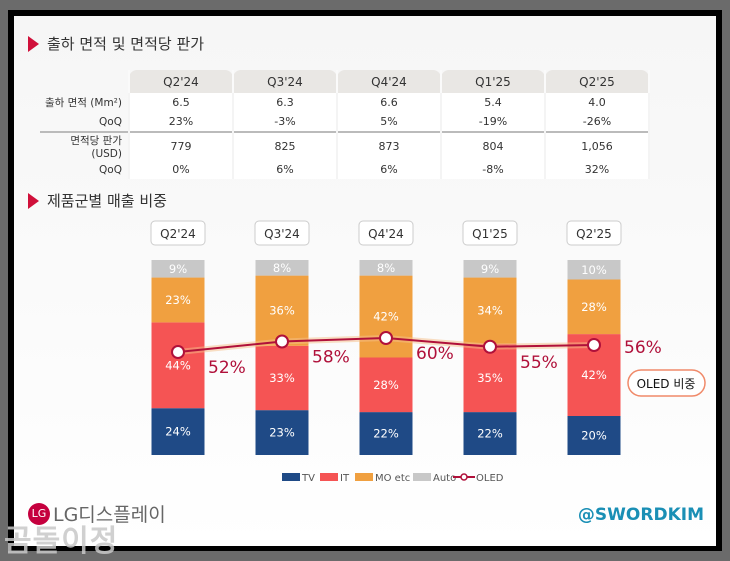 This screenshot has height=561, width=730. Describe the element at coordinates (464, 477) in the screenshot. I see `legend-marker` at that location.